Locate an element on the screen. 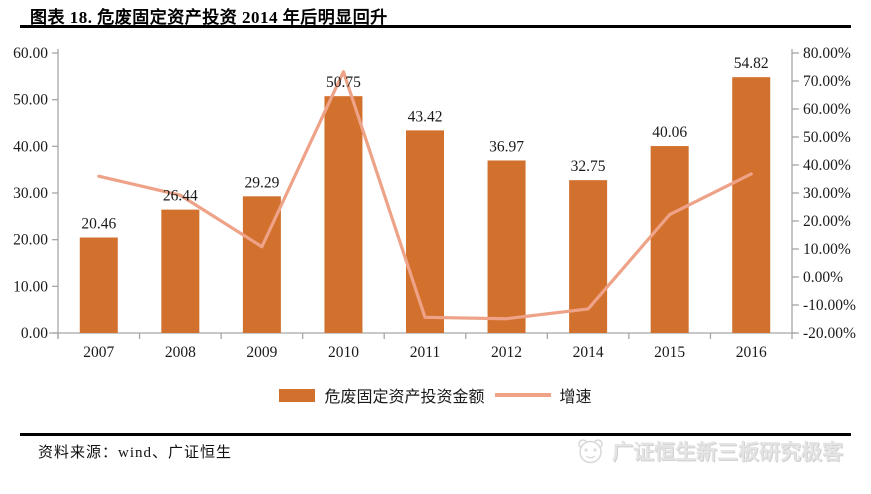 This screenshot has width=871, height=494. bar-series-swatch-icon is located at coordinates (297, 395).